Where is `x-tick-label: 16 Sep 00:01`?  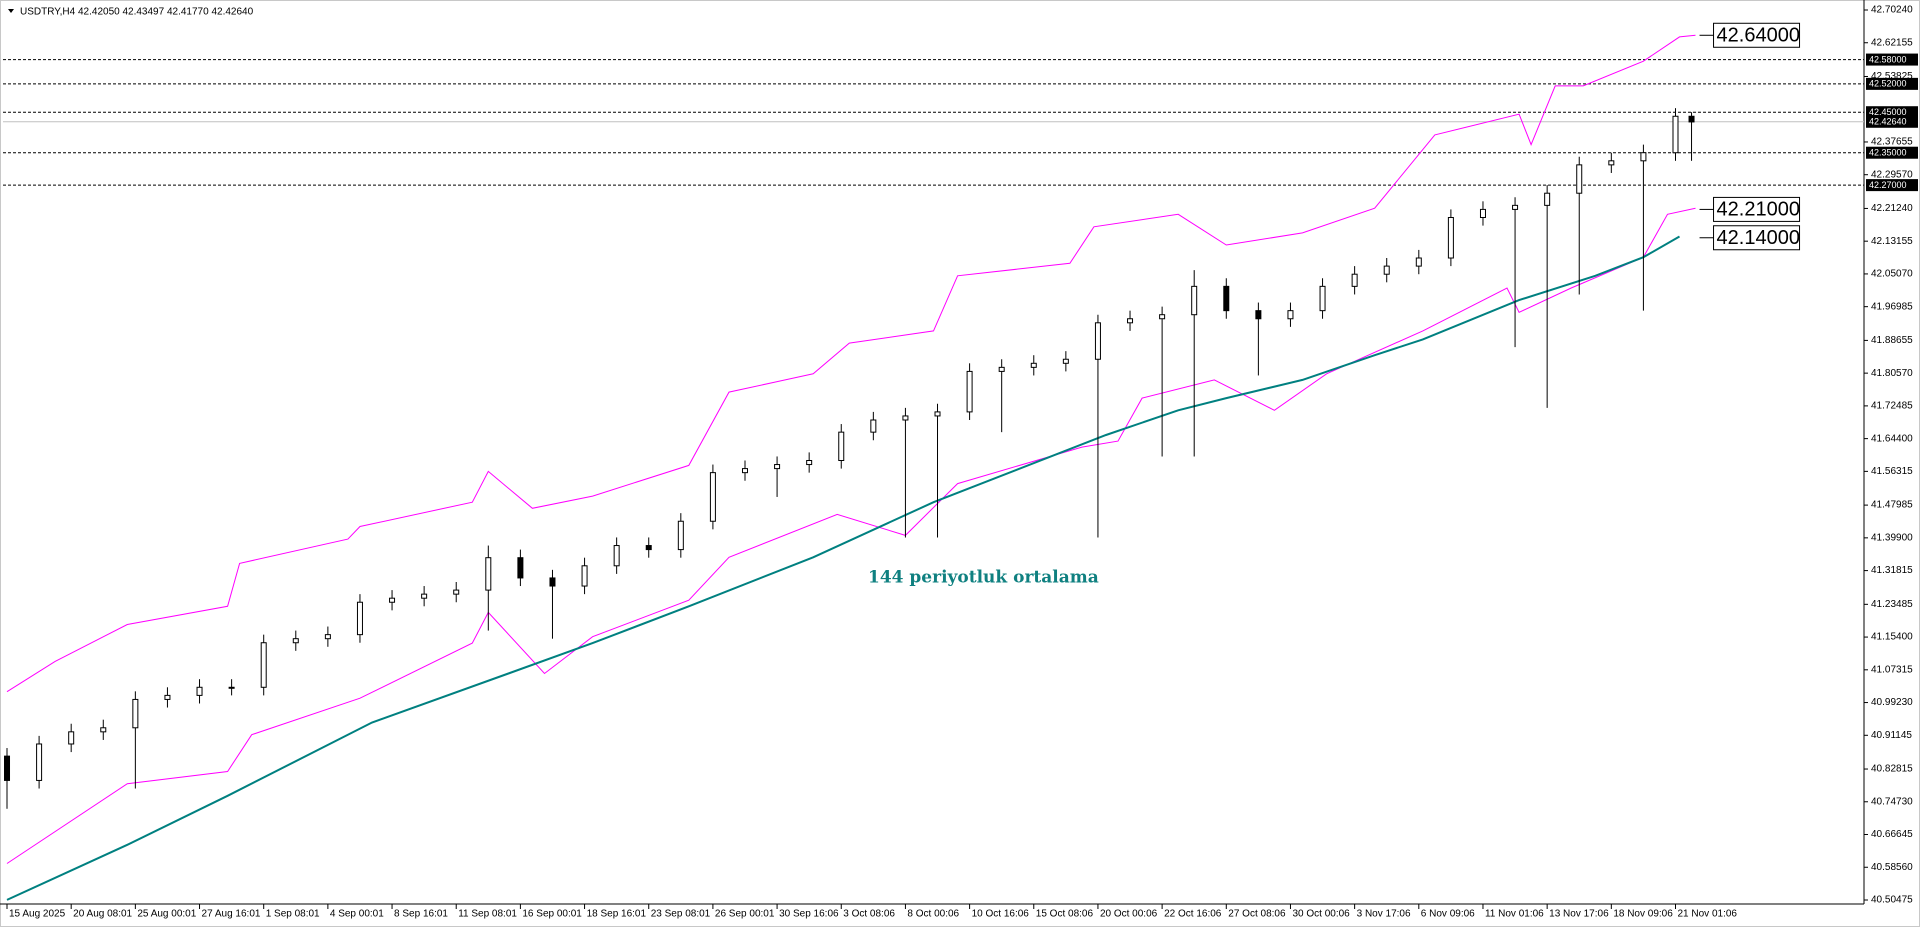 x-tick-label: 16 Sep 00:01 is located at coordinates (552, 914).